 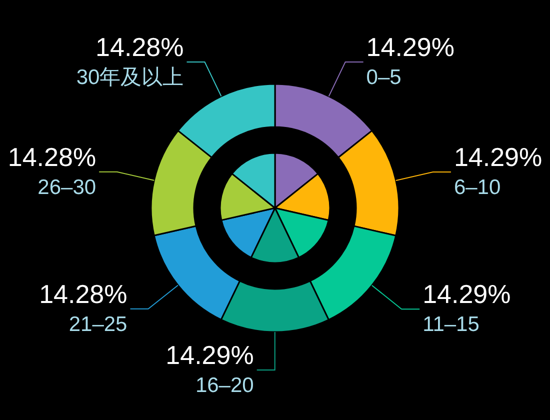 I want to click on slice-label: 21–25, so click(x=98, y=324).